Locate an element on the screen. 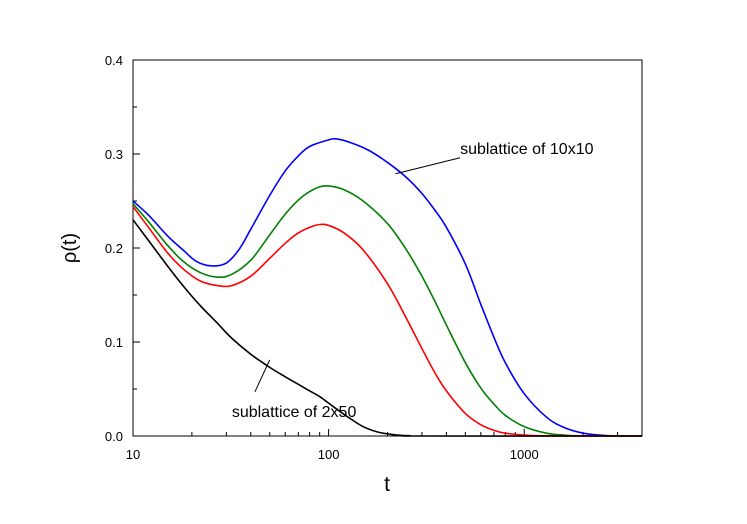 The height and width of the screenshot is (524, 747). y-tick-label: 0.1 is located at coordinates (114, 342).